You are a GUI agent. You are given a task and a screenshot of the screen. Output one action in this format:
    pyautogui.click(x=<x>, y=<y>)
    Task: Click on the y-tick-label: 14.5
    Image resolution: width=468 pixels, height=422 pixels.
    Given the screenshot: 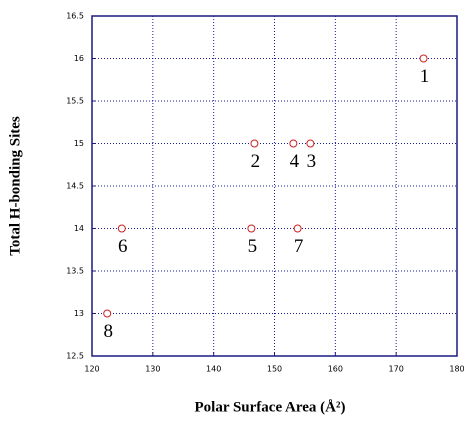 What is the action you would take?
    pyautogui.click(x=75, y=186)
    